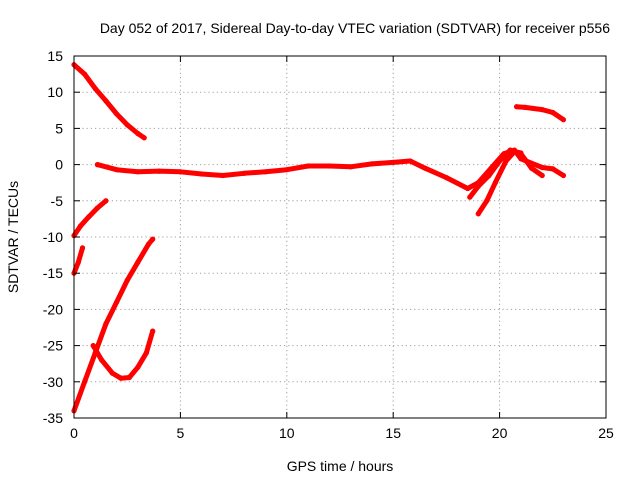 The image size is (640, 480). I want to click on y-tick-label: -25, so click(53, 346).